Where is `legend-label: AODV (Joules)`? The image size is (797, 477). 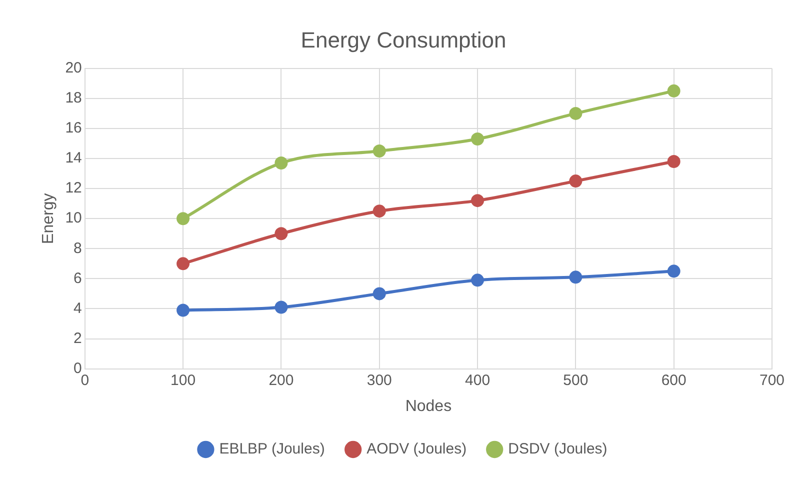
legend-label: AODV (Joules) is located at coordinates (416, 449).